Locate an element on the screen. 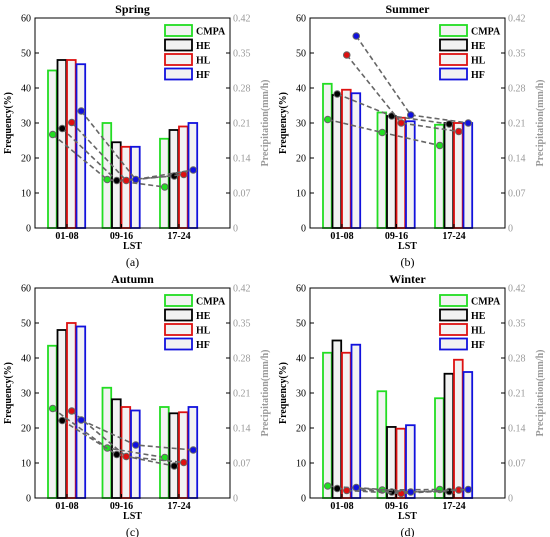 The image size is (550, 537). panel-caption: (d) is located at coordinates (408, 531).